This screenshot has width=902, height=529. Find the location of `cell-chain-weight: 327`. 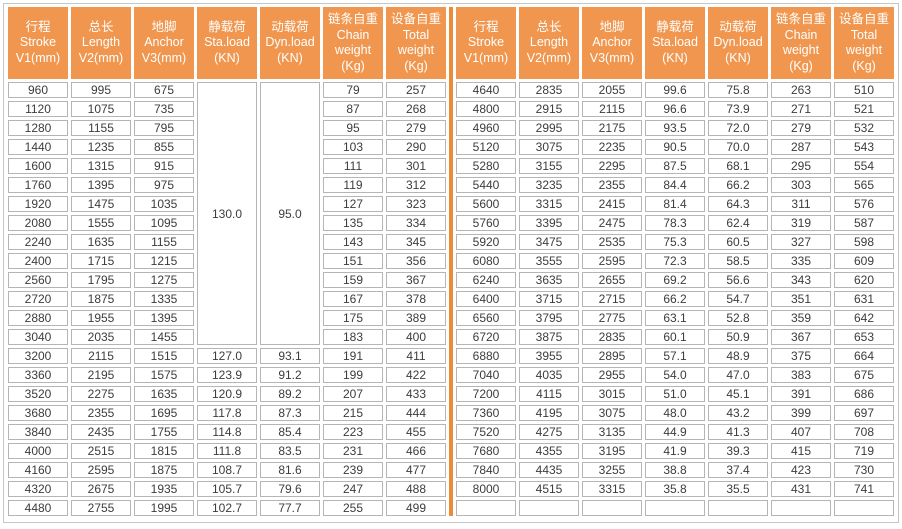

cell-chain-weight: 327 is located at coordinates (801, 242).